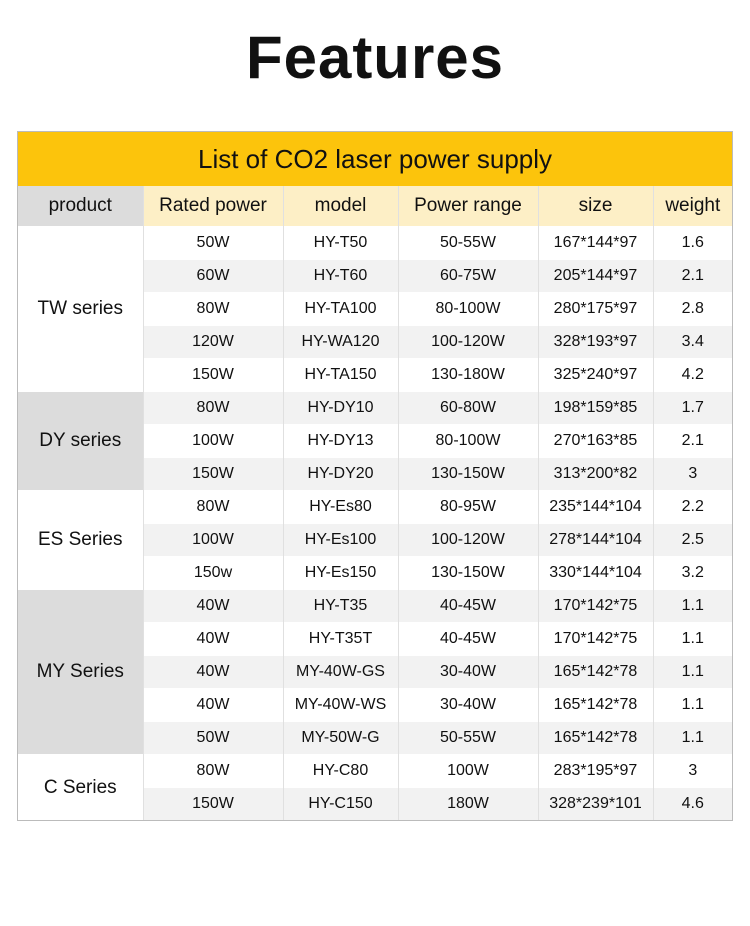 This screenshot has height=926, width=750. Describe the element at coordinates (467, 276) in the screenshot. I see `table-cell: 60-75W` at that location.